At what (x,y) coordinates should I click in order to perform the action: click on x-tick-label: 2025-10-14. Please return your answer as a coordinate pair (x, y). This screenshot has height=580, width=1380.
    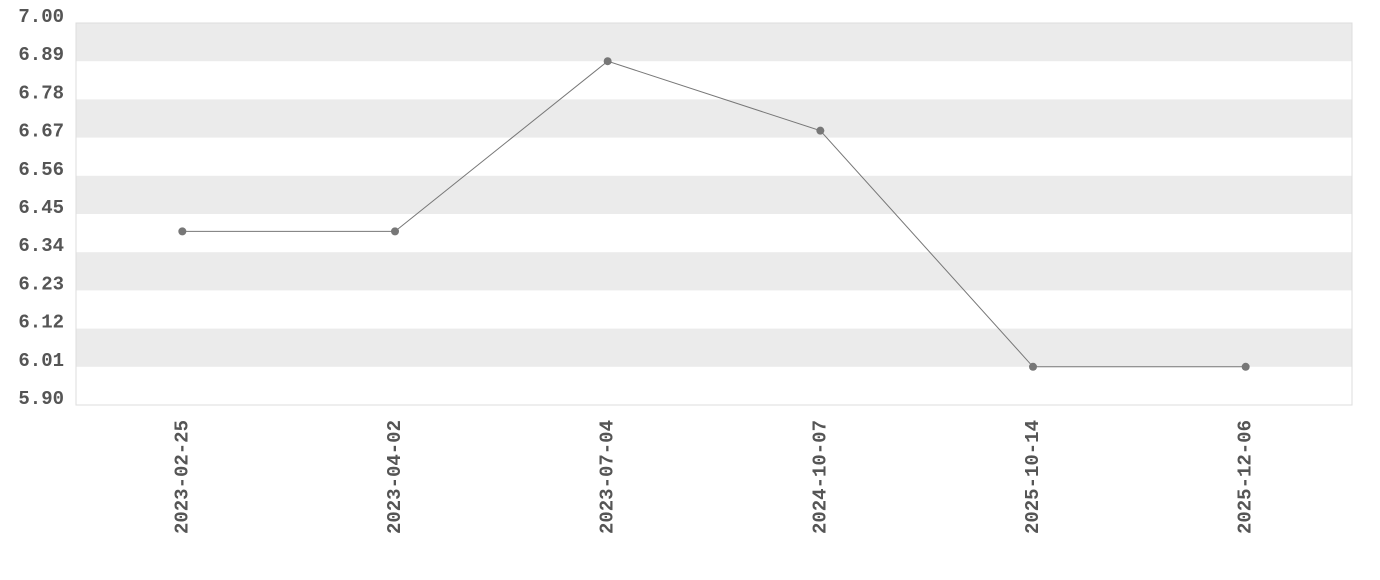
    Looking at the image, I should click on (1033, 477).